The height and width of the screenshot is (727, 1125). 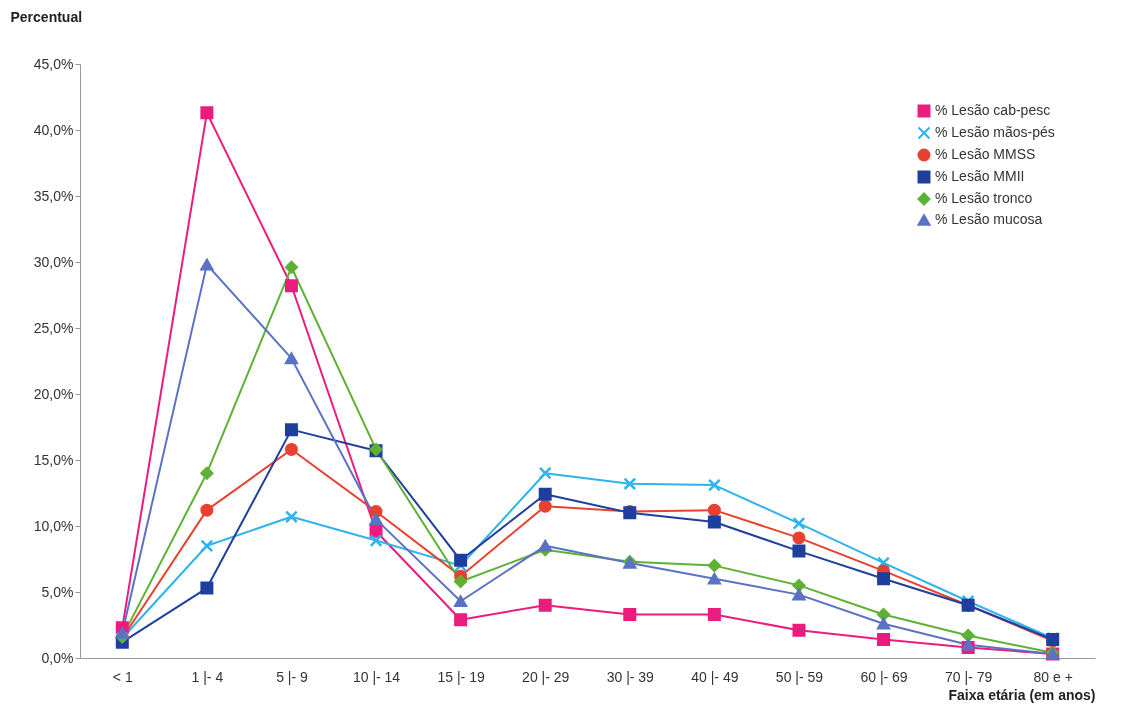 What do you see at coordinates (57, 657) in the screenshot?
I see `y-tick-label: 0,0%` at bounding box center [57, 657].